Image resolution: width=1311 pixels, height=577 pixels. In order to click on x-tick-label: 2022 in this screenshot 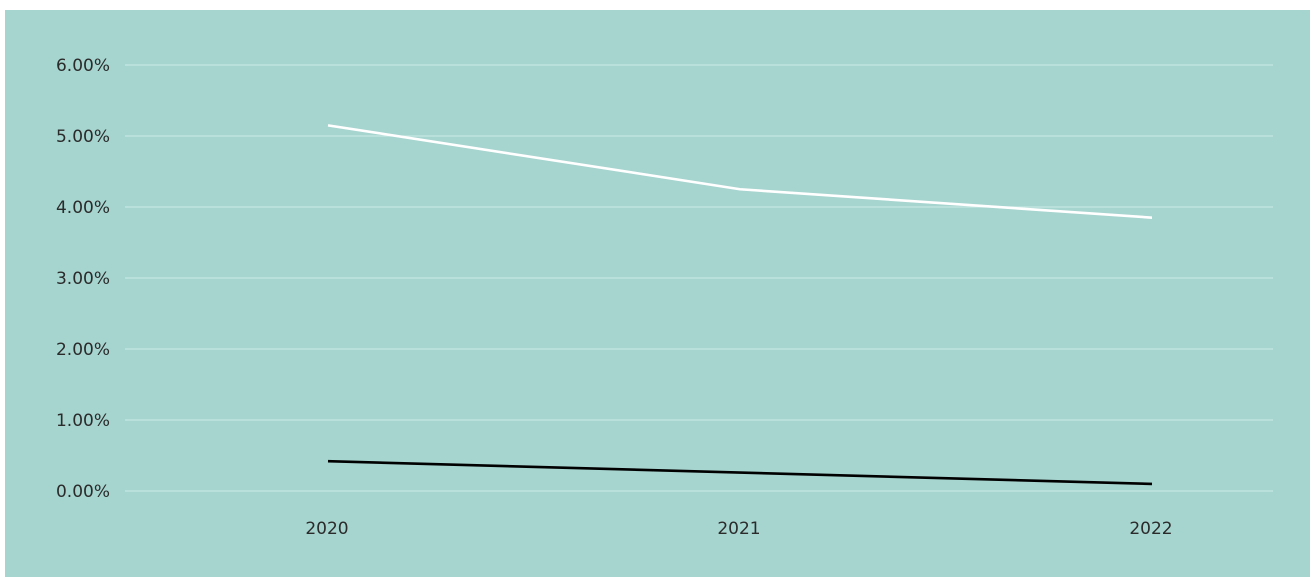, I will do `click(1150, 529)`.